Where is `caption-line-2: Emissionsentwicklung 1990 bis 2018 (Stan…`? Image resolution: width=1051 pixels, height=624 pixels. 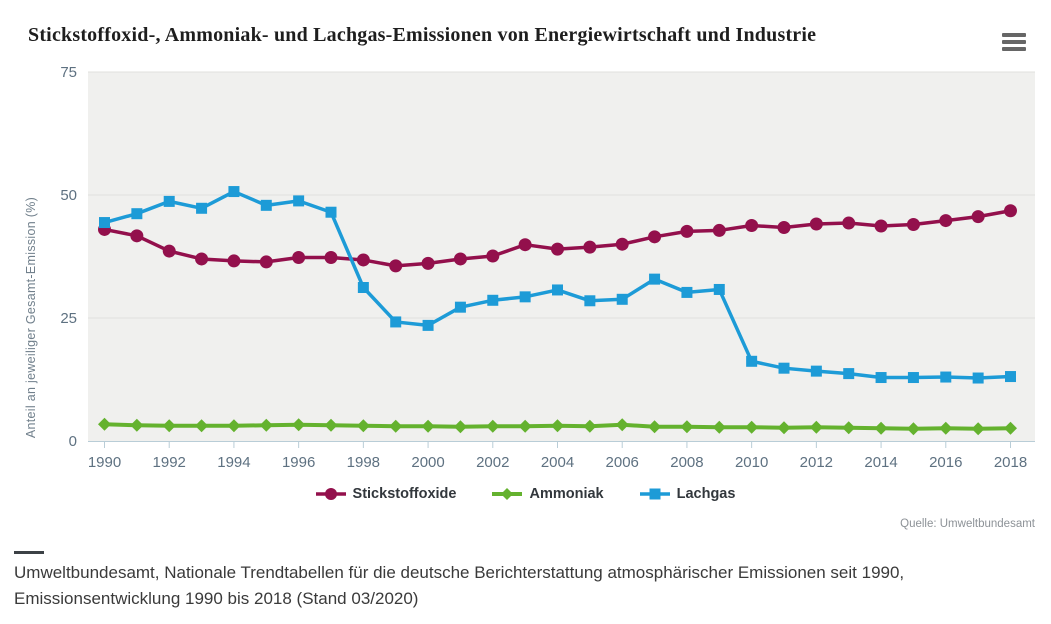
caption-line-2: Emissionsentwicklung 1990 bis 2018 (Stan… is located at coordinates (216, 599).